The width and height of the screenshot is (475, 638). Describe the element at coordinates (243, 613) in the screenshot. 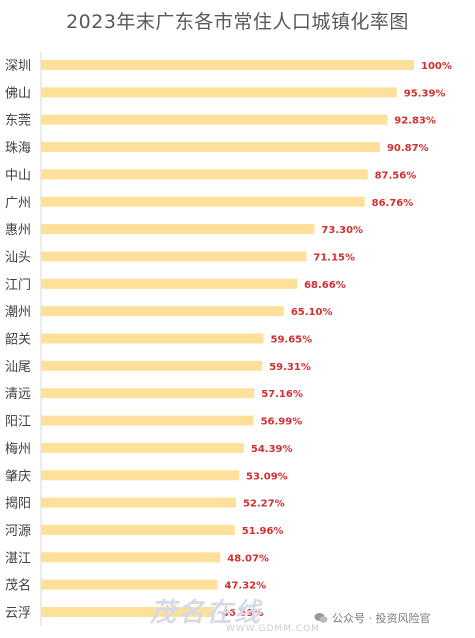

I see `data-label: 46.59%` at that location.